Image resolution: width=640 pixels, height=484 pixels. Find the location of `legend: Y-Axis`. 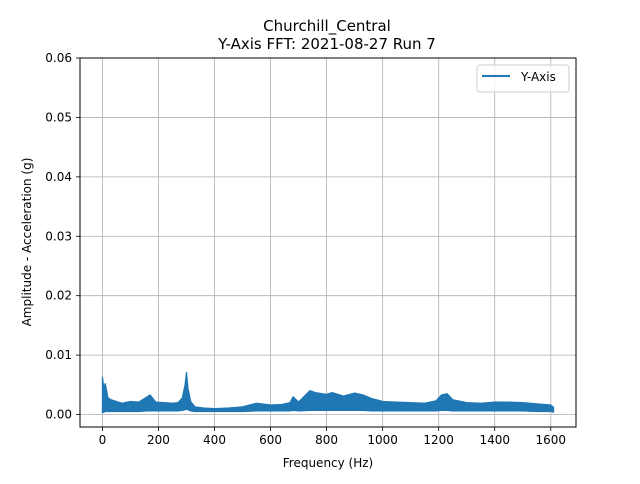

legend: Y-Axis is located at coordinates (523, 78).